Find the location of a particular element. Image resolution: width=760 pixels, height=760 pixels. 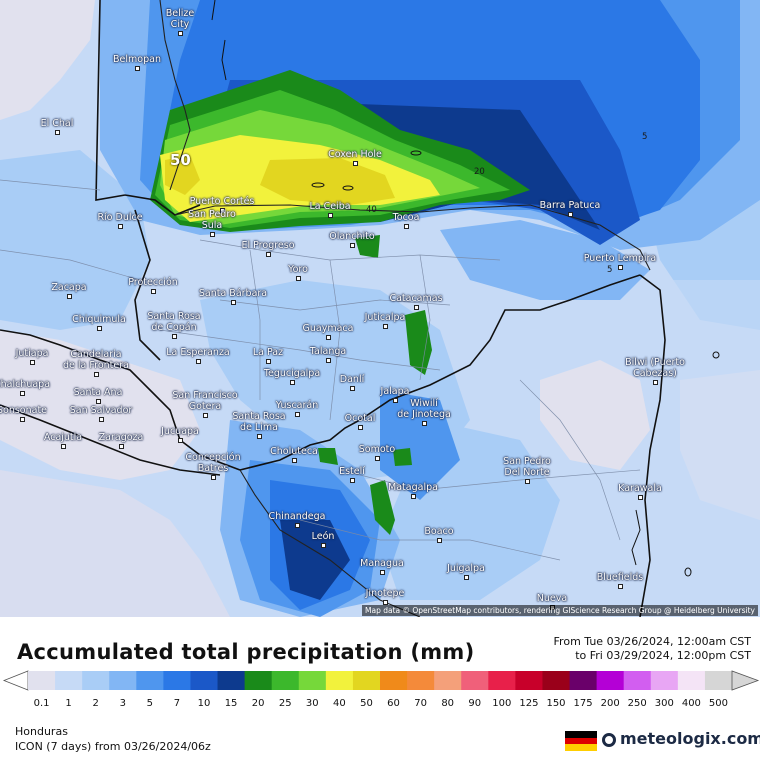

legend-tick-label: 400 is located at coordinates (691, 703).